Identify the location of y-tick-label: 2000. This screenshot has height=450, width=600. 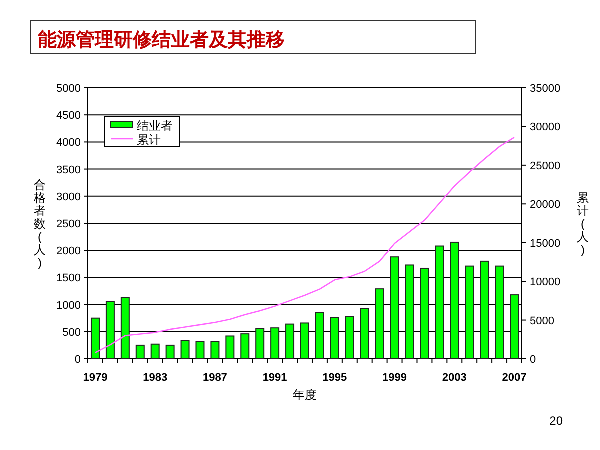
(68, 252).